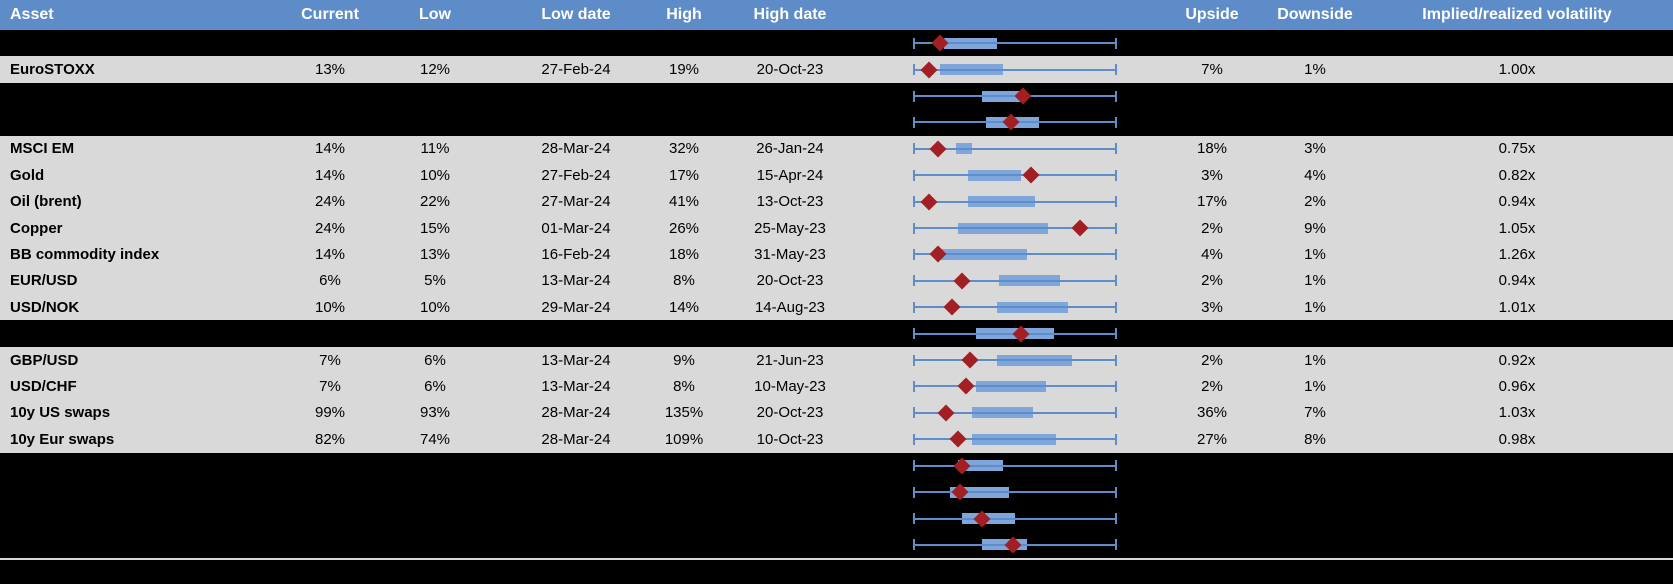 The height and width of the screenshot is (584, 1673). What do you see at coordinates (790, 413) in the screenshot?
I see `cell-high-date: 20-Oct-23` at bounding box center [790, 413].